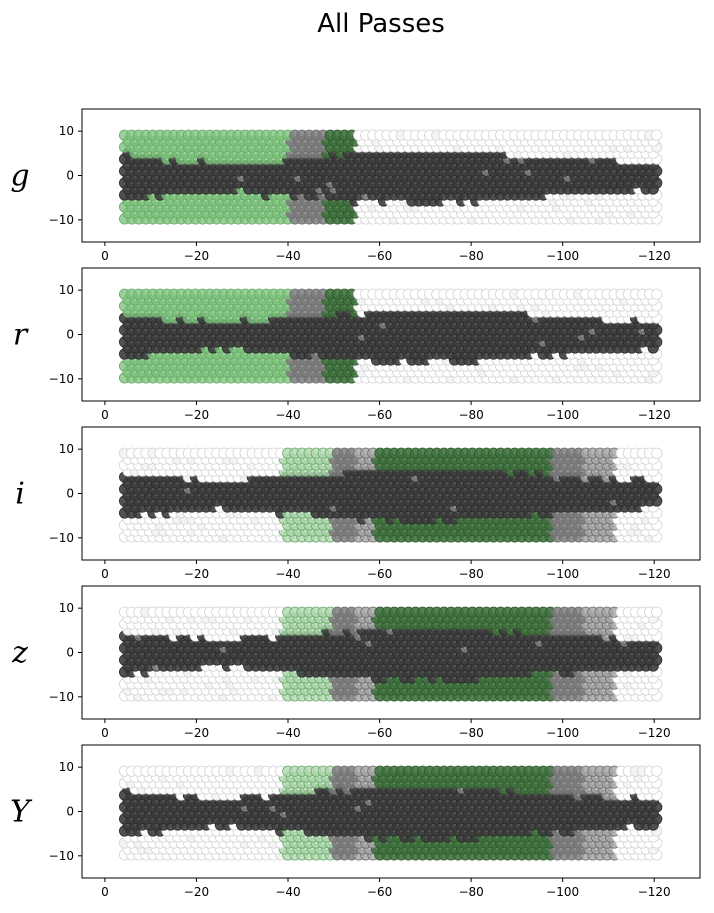 This screenshot has width=714, height=913. Describe the element at coordinates (391, 336) in the screenshot. I see `points-r` at that location.